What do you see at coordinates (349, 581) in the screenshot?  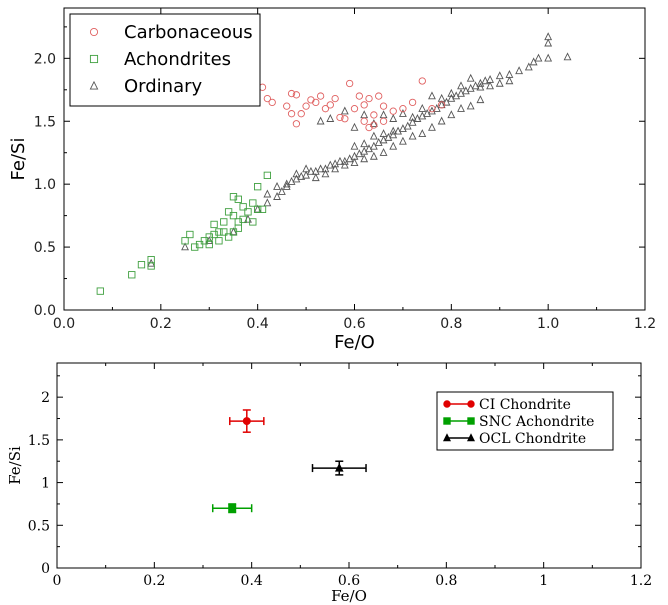 I see `bottom-x-tick-label: 0.6` at bounding box center [349, 581].